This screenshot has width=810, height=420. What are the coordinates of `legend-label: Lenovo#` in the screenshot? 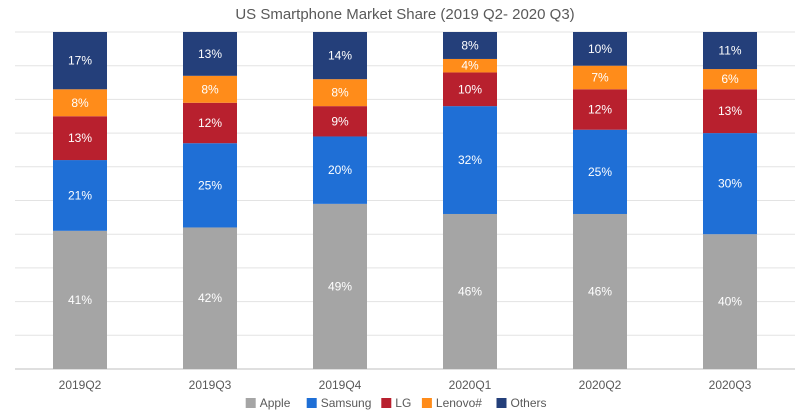 It's located at (459, 403).